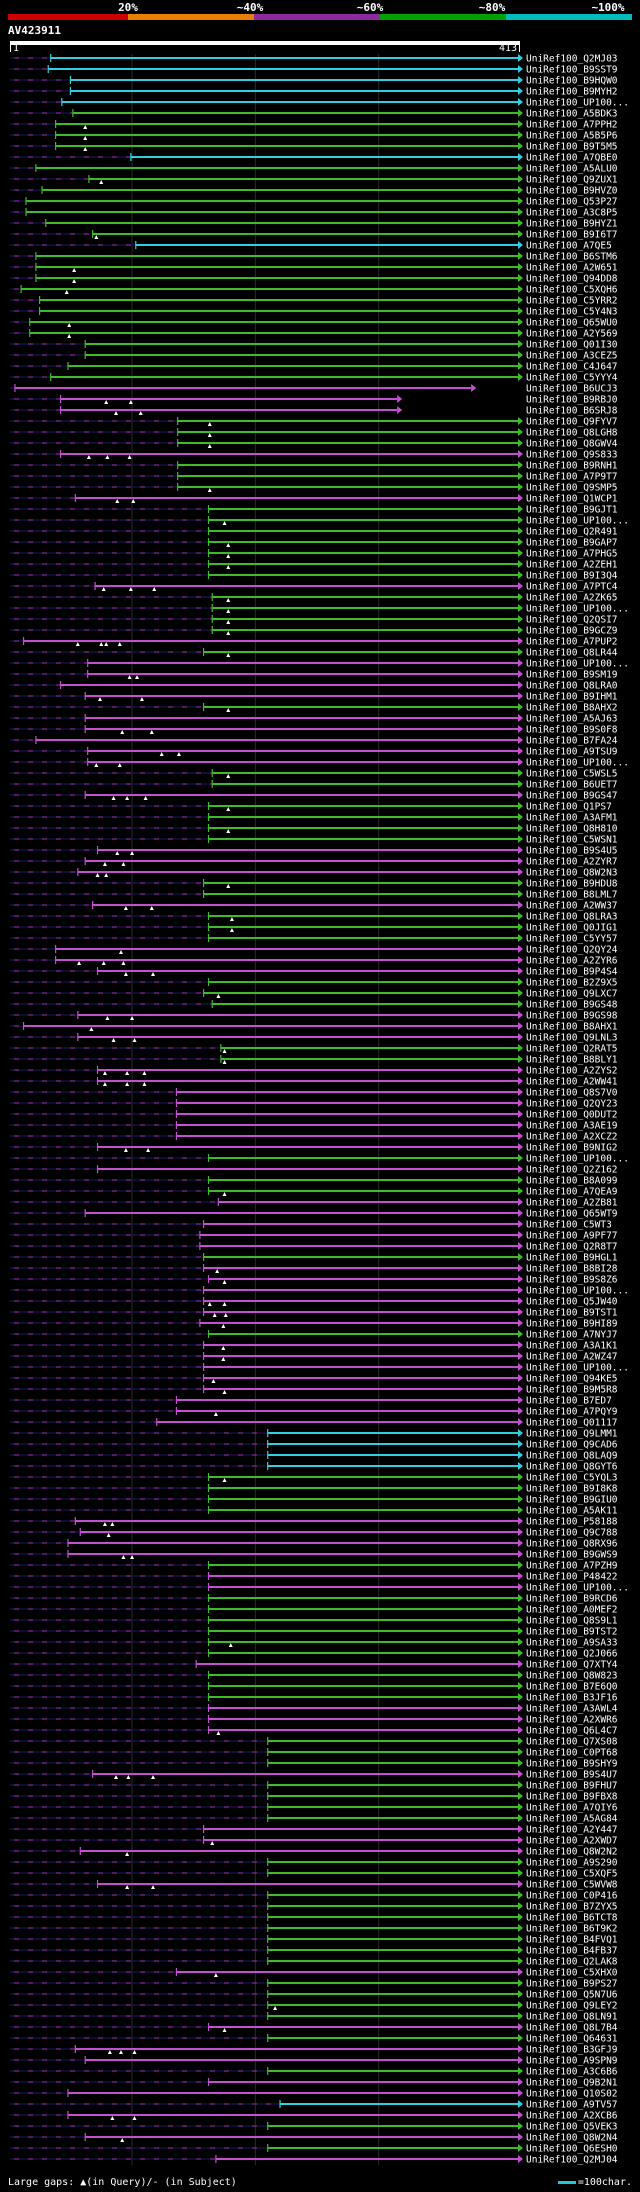 Image resolution: width=640 pixels, height=2192 pixels. I want to click on hit-label: UniRef100_B8BLY1, so click(572, 1060).